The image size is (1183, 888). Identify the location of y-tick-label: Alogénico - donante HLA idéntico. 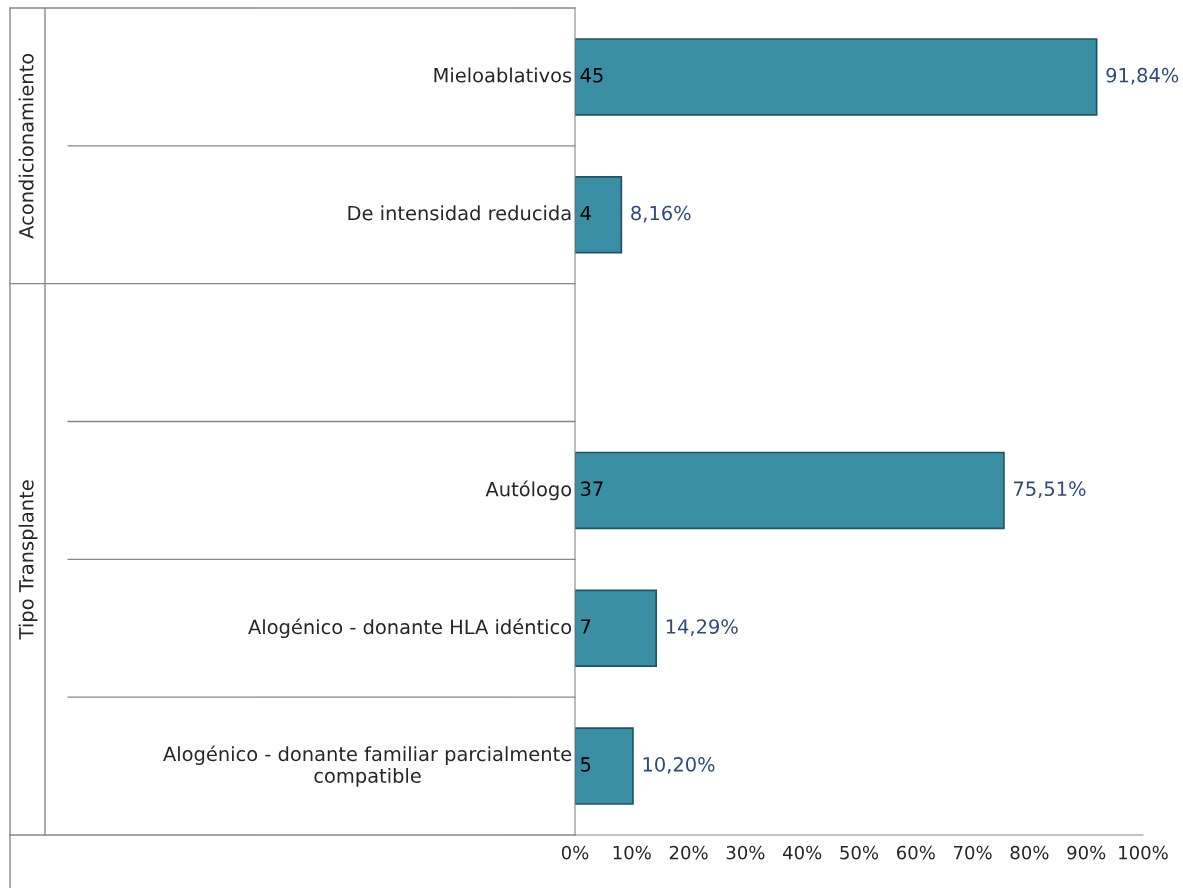
(410, 628).